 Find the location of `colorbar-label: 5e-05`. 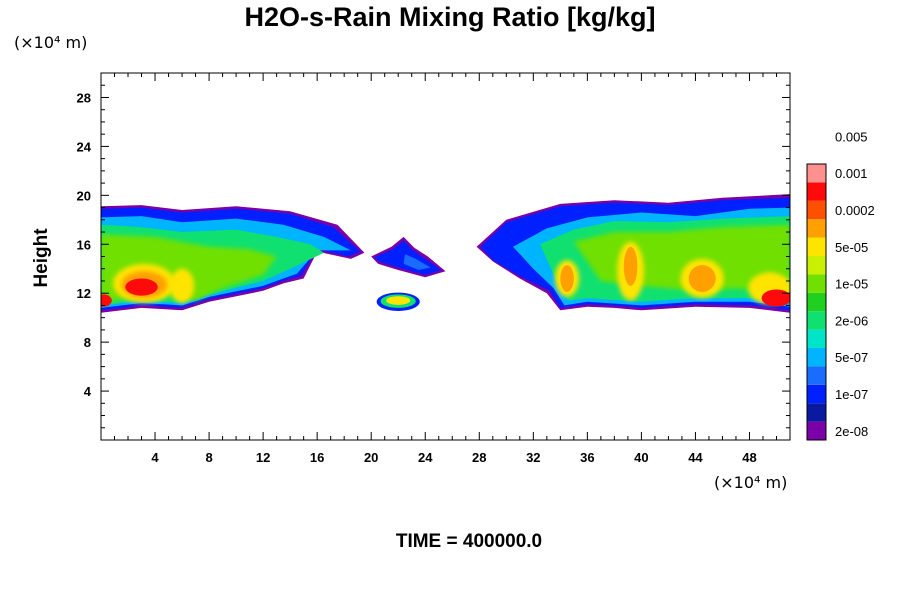

colorbar-label: 5e-05 is located at coordinates (851, 247).